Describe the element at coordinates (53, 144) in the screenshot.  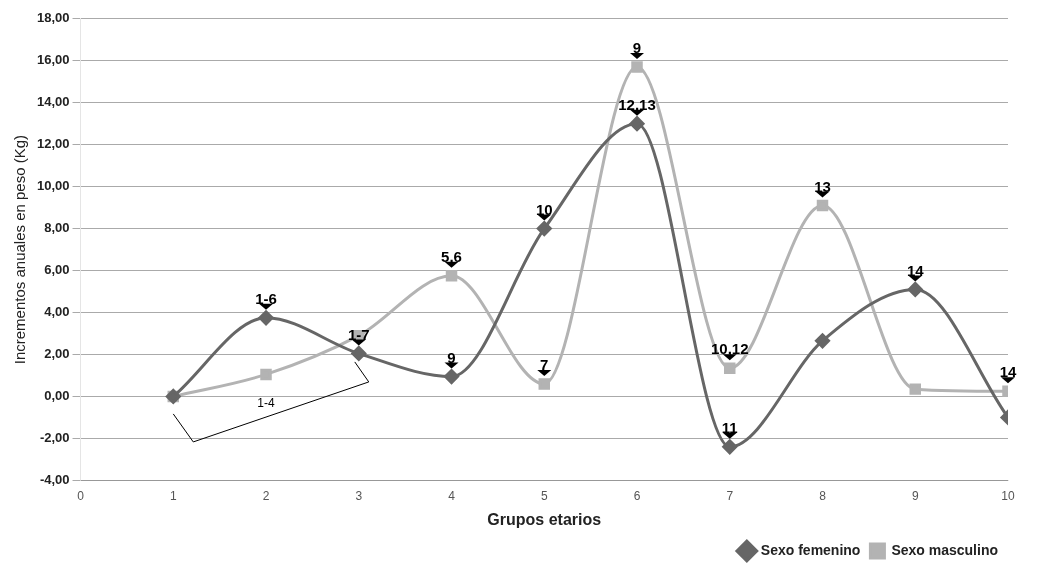
I see `y-tick-label: 12,00` at that location.